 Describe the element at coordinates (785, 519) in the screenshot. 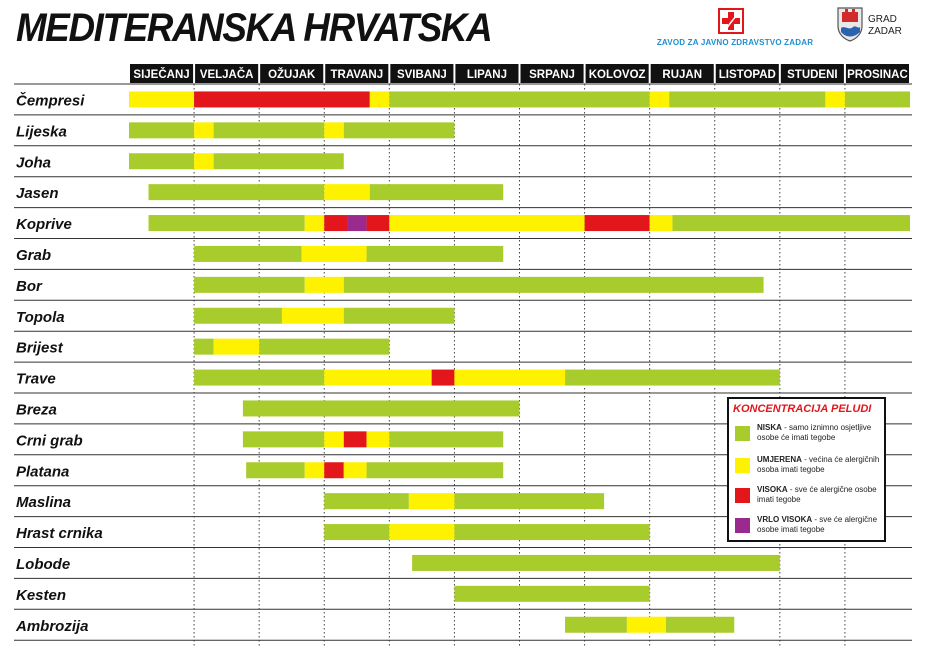

I see `legend-label-vrlo-visoka: VRLO VISOKA` at that location.